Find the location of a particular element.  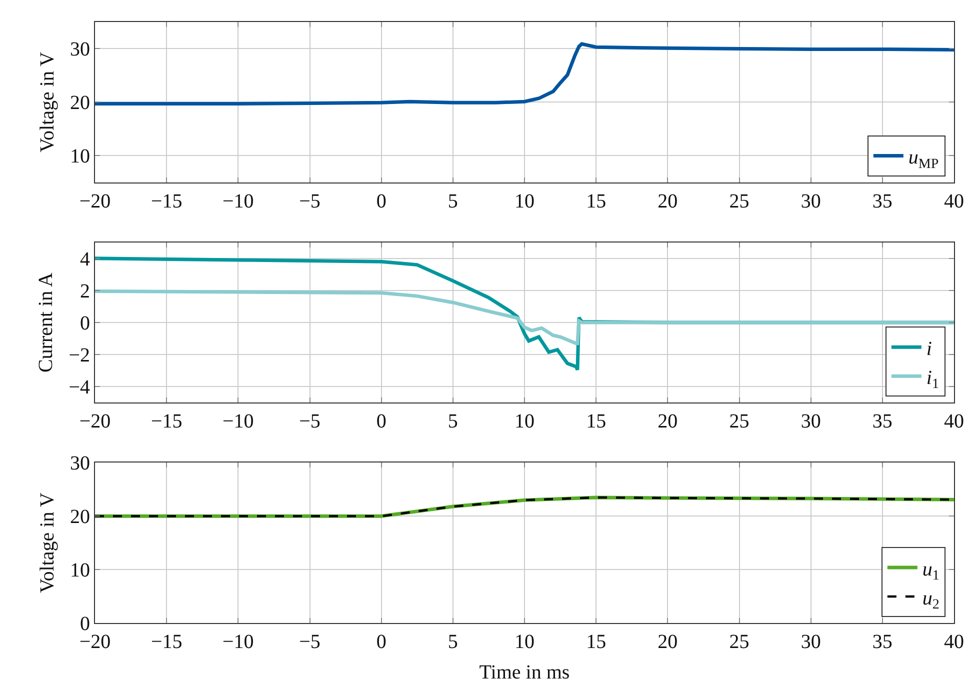

legend-label: u$_{MP}$ is located at coordinates (923, 159).